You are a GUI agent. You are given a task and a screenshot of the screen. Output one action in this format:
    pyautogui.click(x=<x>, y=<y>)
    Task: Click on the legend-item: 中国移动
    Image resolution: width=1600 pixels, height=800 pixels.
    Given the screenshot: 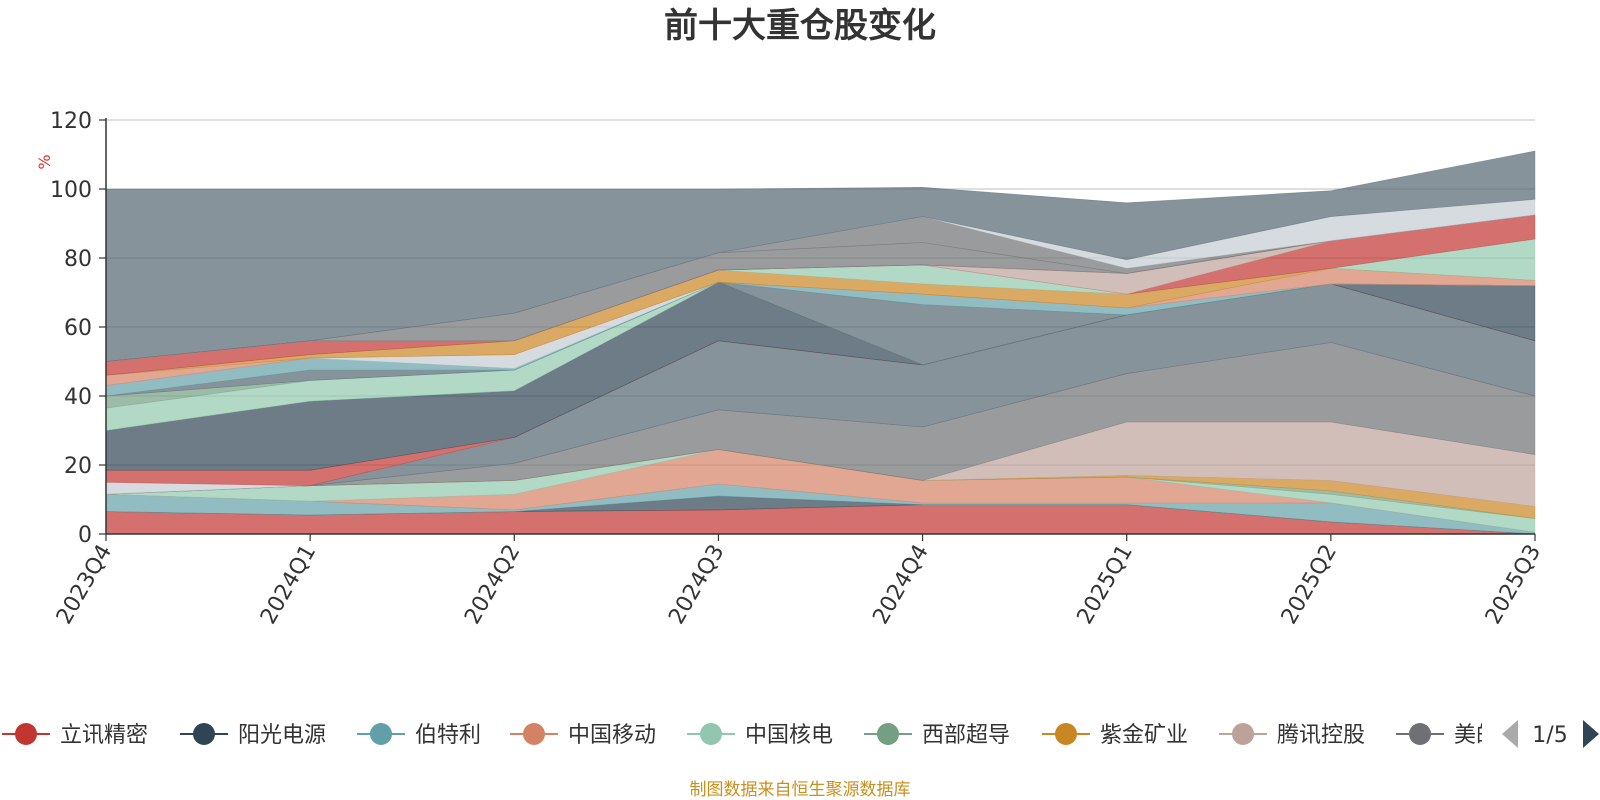 What is the action you would take?
    pyautogui.click(x=583, y=735)
    